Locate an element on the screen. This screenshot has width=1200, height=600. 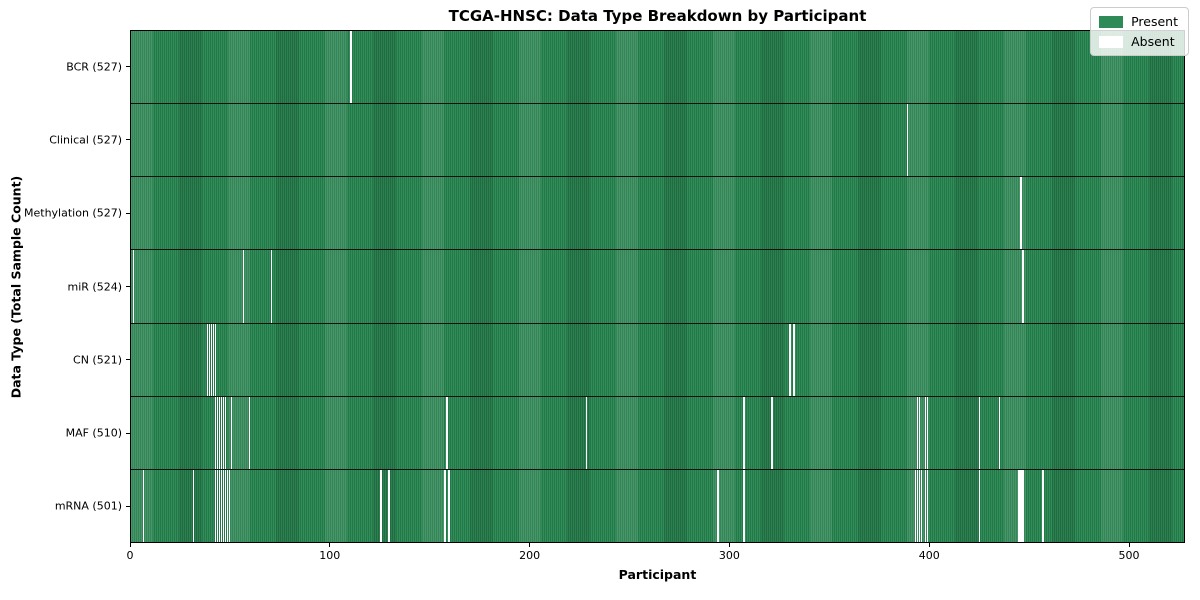
legend-absent-label: Absent is located at coordinates (1153, 41).